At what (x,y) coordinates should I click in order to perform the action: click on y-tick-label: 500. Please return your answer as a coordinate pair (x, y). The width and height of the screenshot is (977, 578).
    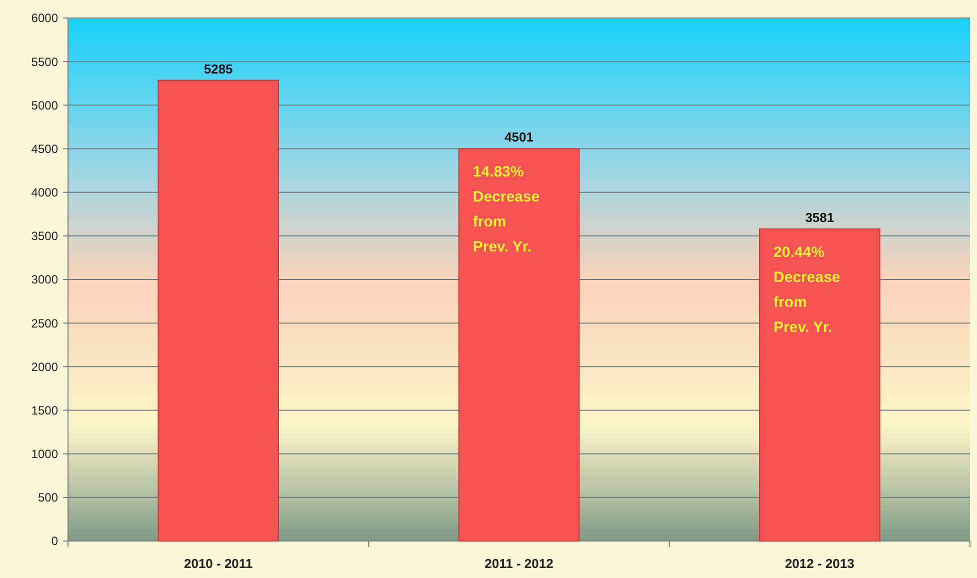
    Looking at the image, I should click on (48, 497).